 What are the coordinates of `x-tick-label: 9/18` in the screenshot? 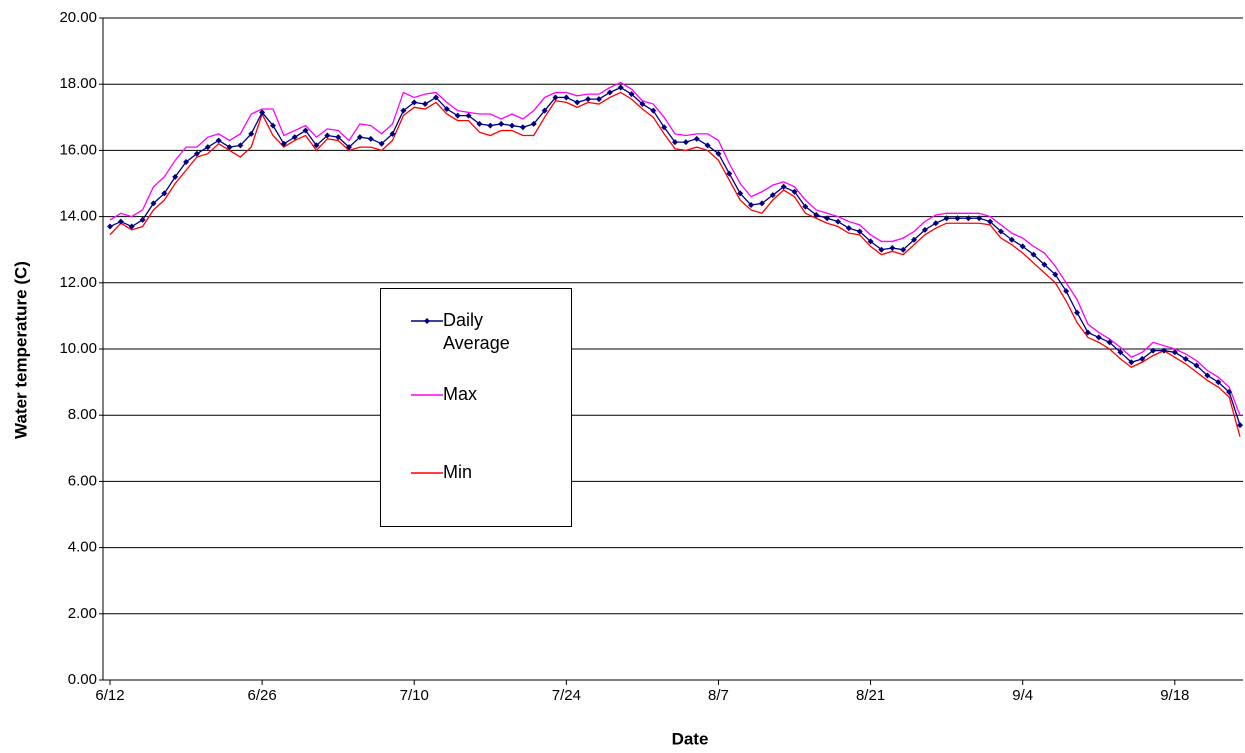 It's located at (1174, 695).